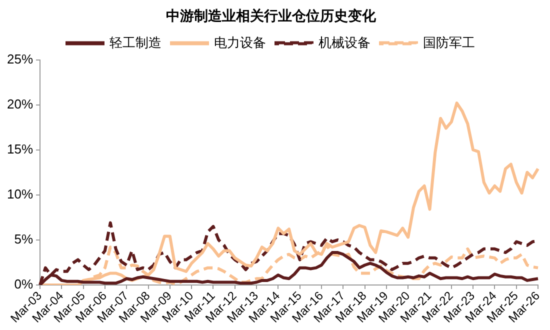  I want to click on legend-label: 电力设备, so click(240, 42).